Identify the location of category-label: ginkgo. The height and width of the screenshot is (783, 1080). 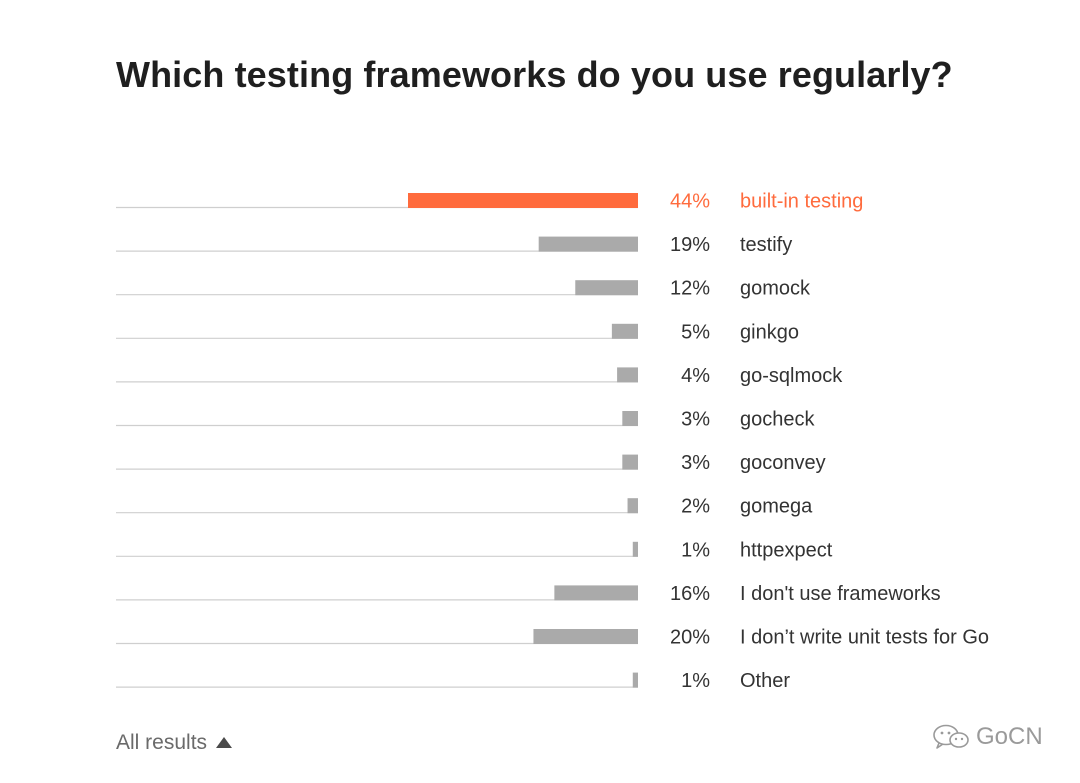
(769, 332).